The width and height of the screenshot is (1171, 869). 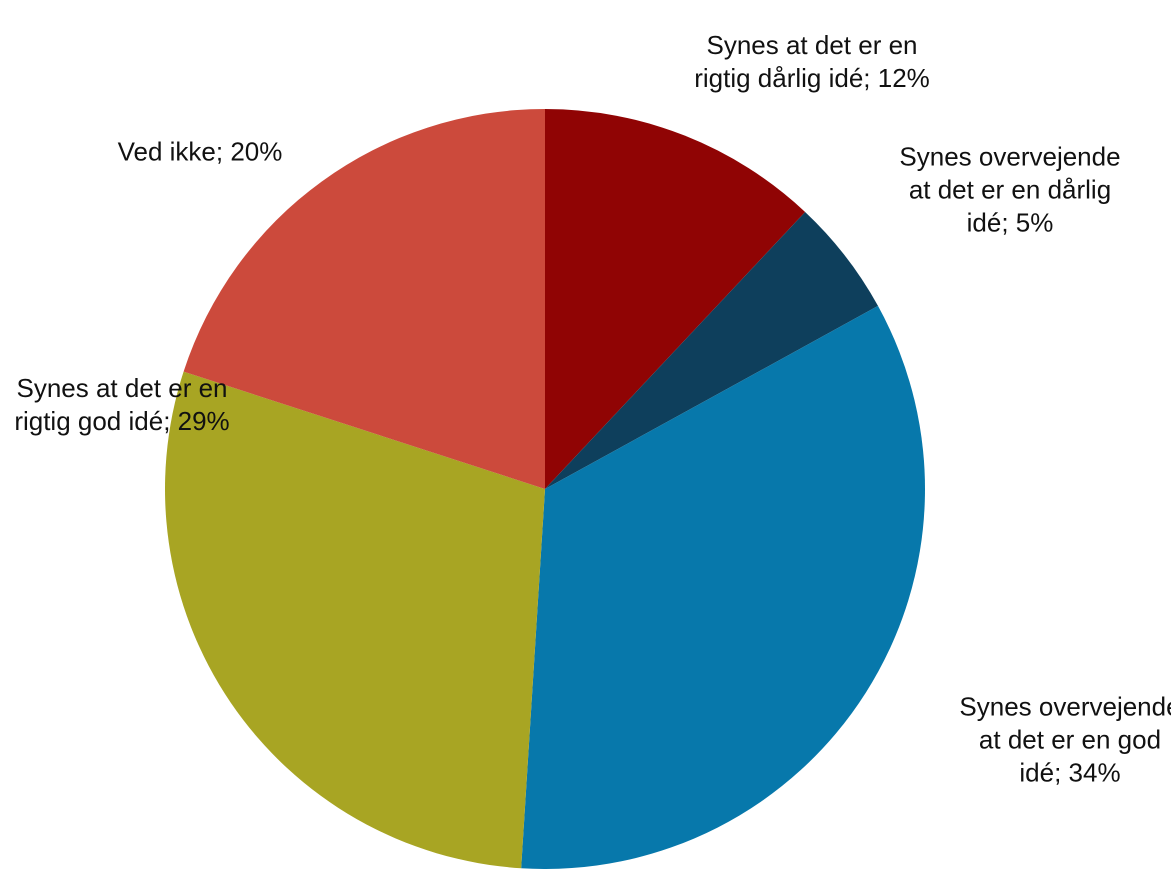 I want to click on data-label: Synes at det er en rigtig god idé; 29%, so click(x=122, y=404).